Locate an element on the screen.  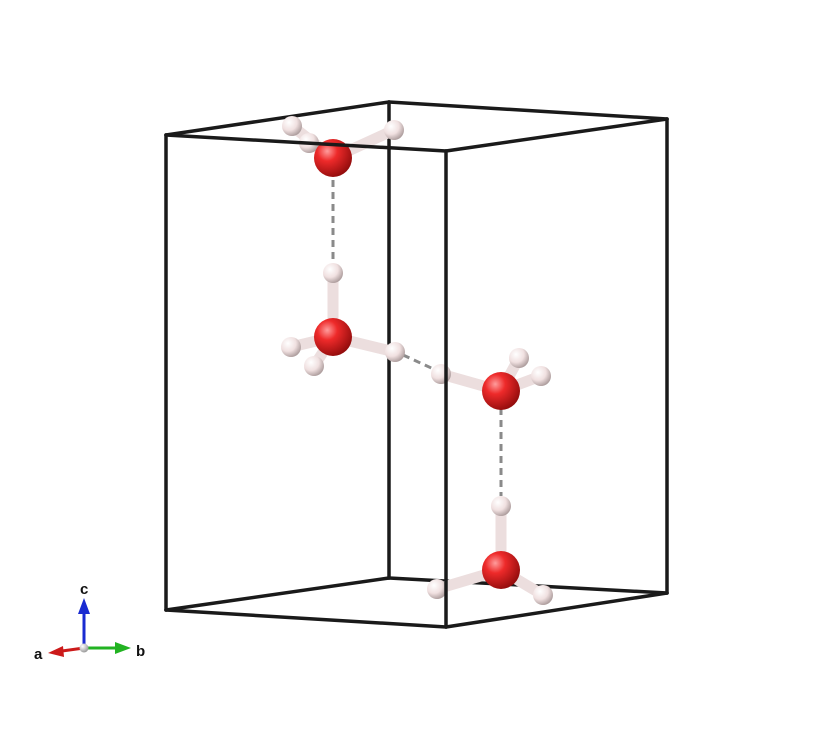
c-axis-label: c is located at coordinates (84, 589).